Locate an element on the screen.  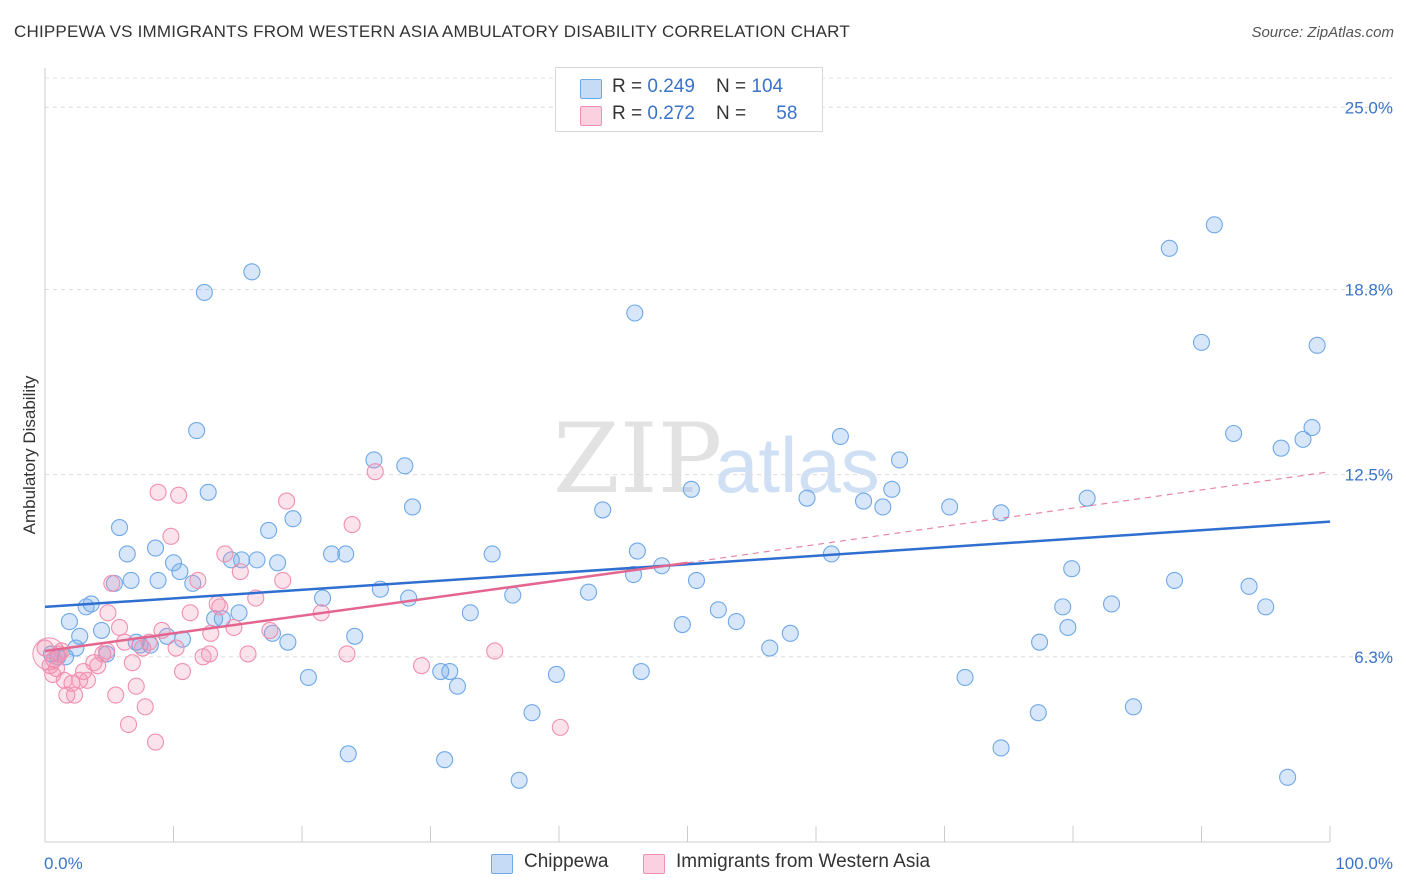
y-tick-label: 12.5% is located at coordinates (1369, 475).